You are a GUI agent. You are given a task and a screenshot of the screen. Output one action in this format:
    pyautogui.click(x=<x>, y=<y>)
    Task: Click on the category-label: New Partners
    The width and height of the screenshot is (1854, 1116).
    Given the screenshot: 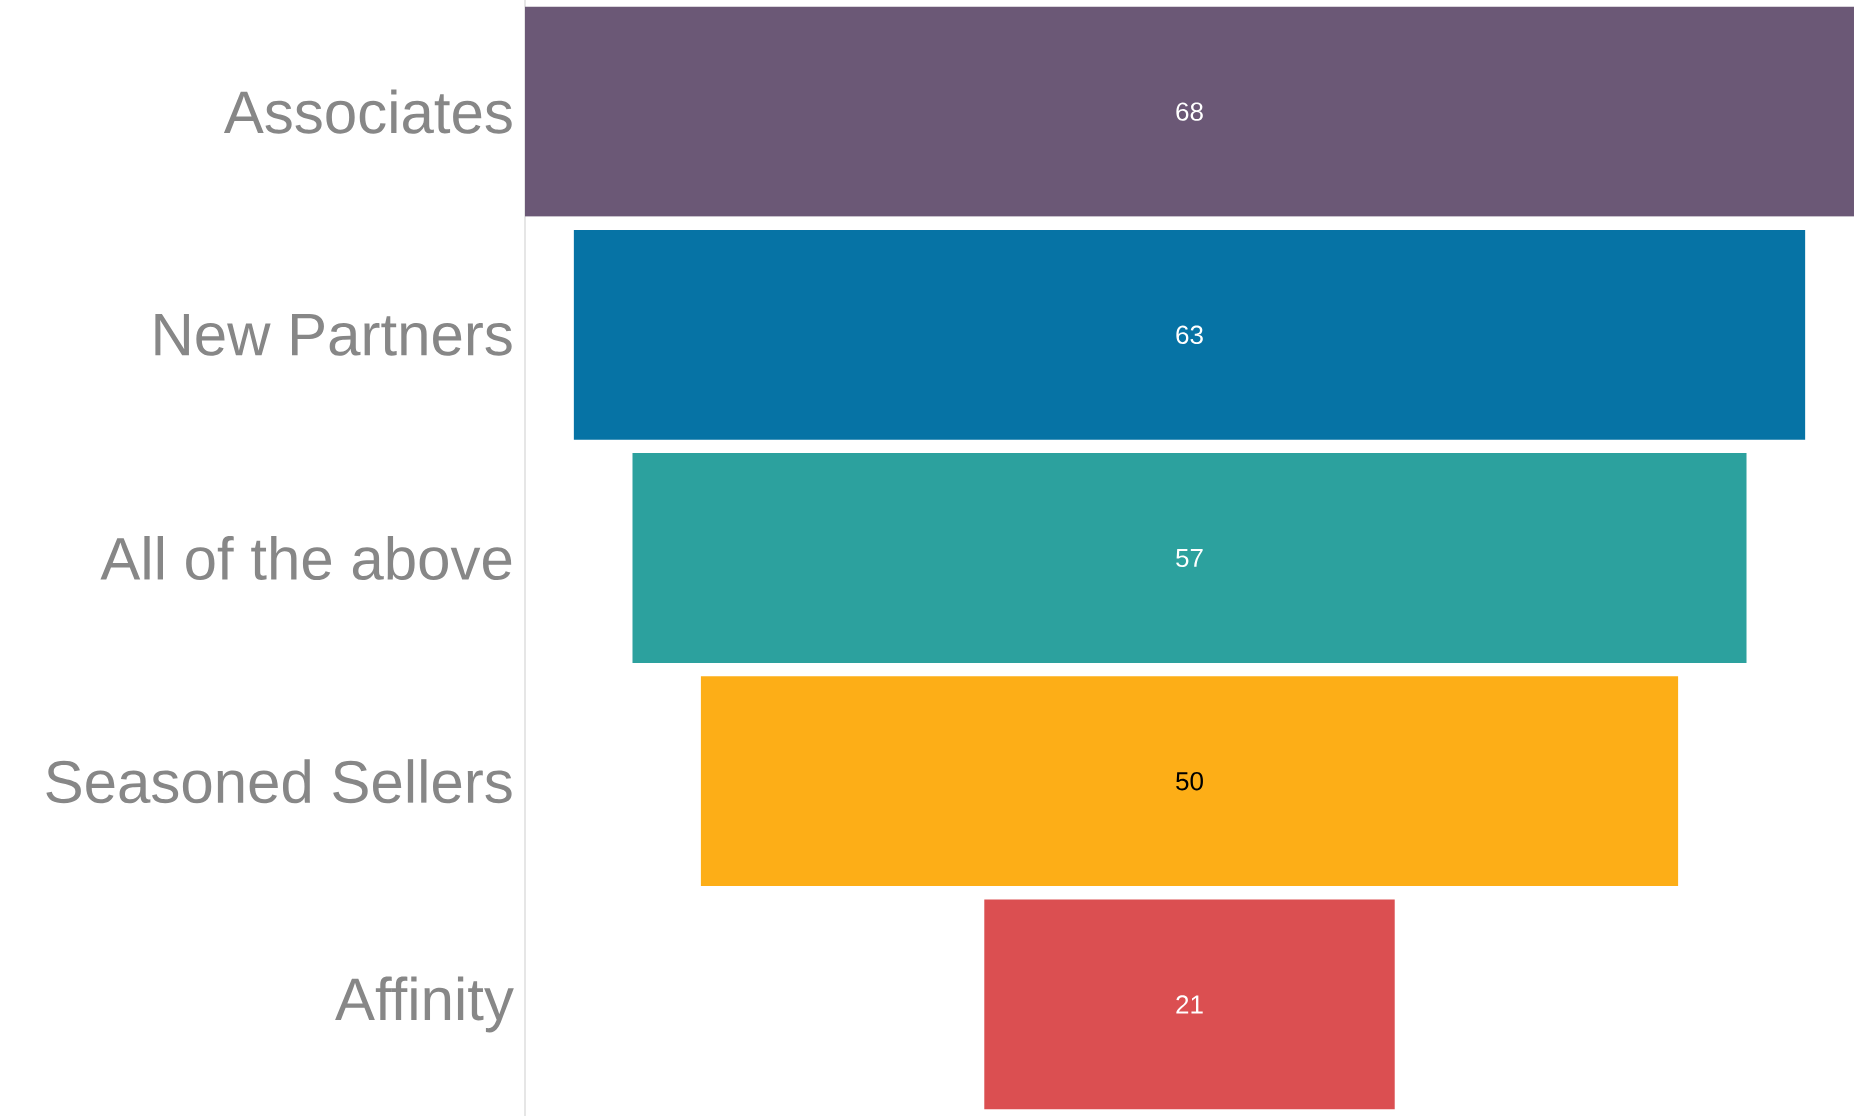 What is the action you would take?
    pyautogui.click(x=333, y=334)
    